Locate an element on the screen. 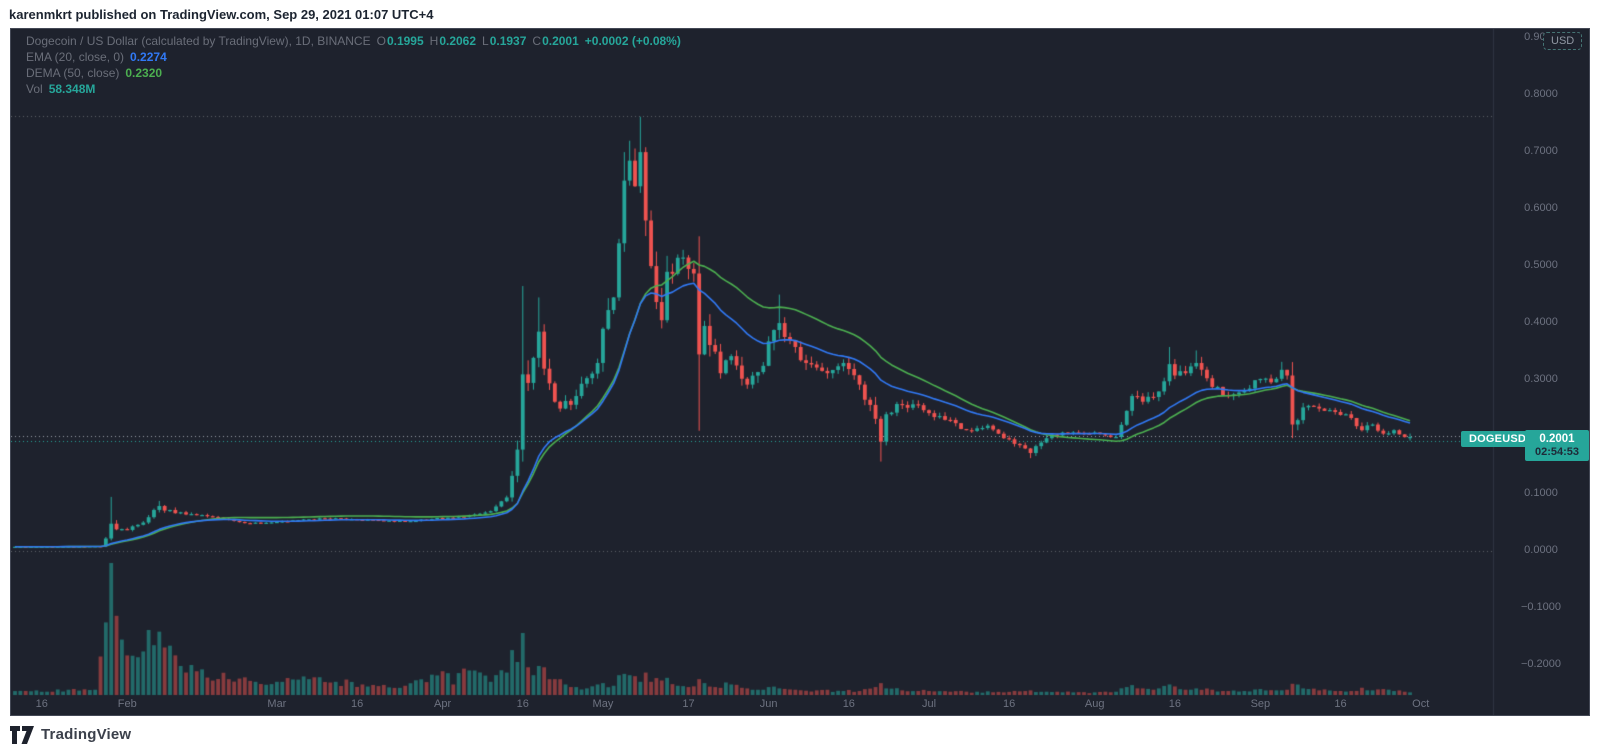 The image size is (1600, 753). price-tick: 0.1000 is located at coordinates (1541, 493).